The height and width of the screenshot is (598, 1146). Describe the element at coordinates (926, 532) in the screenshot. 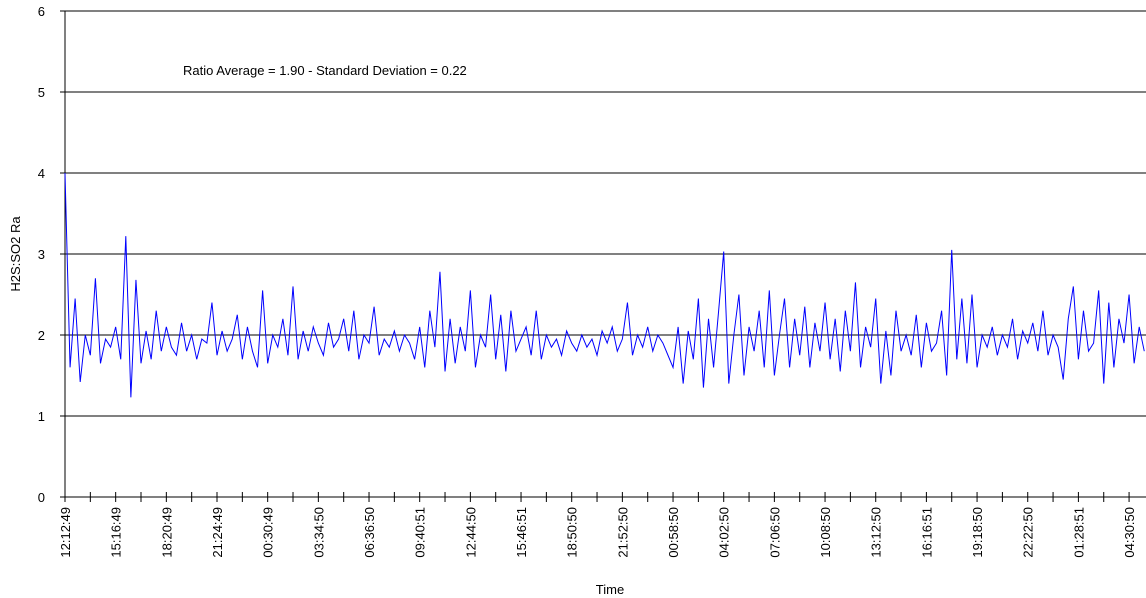

I see `x-tick-label: 16:16:51` at that location.